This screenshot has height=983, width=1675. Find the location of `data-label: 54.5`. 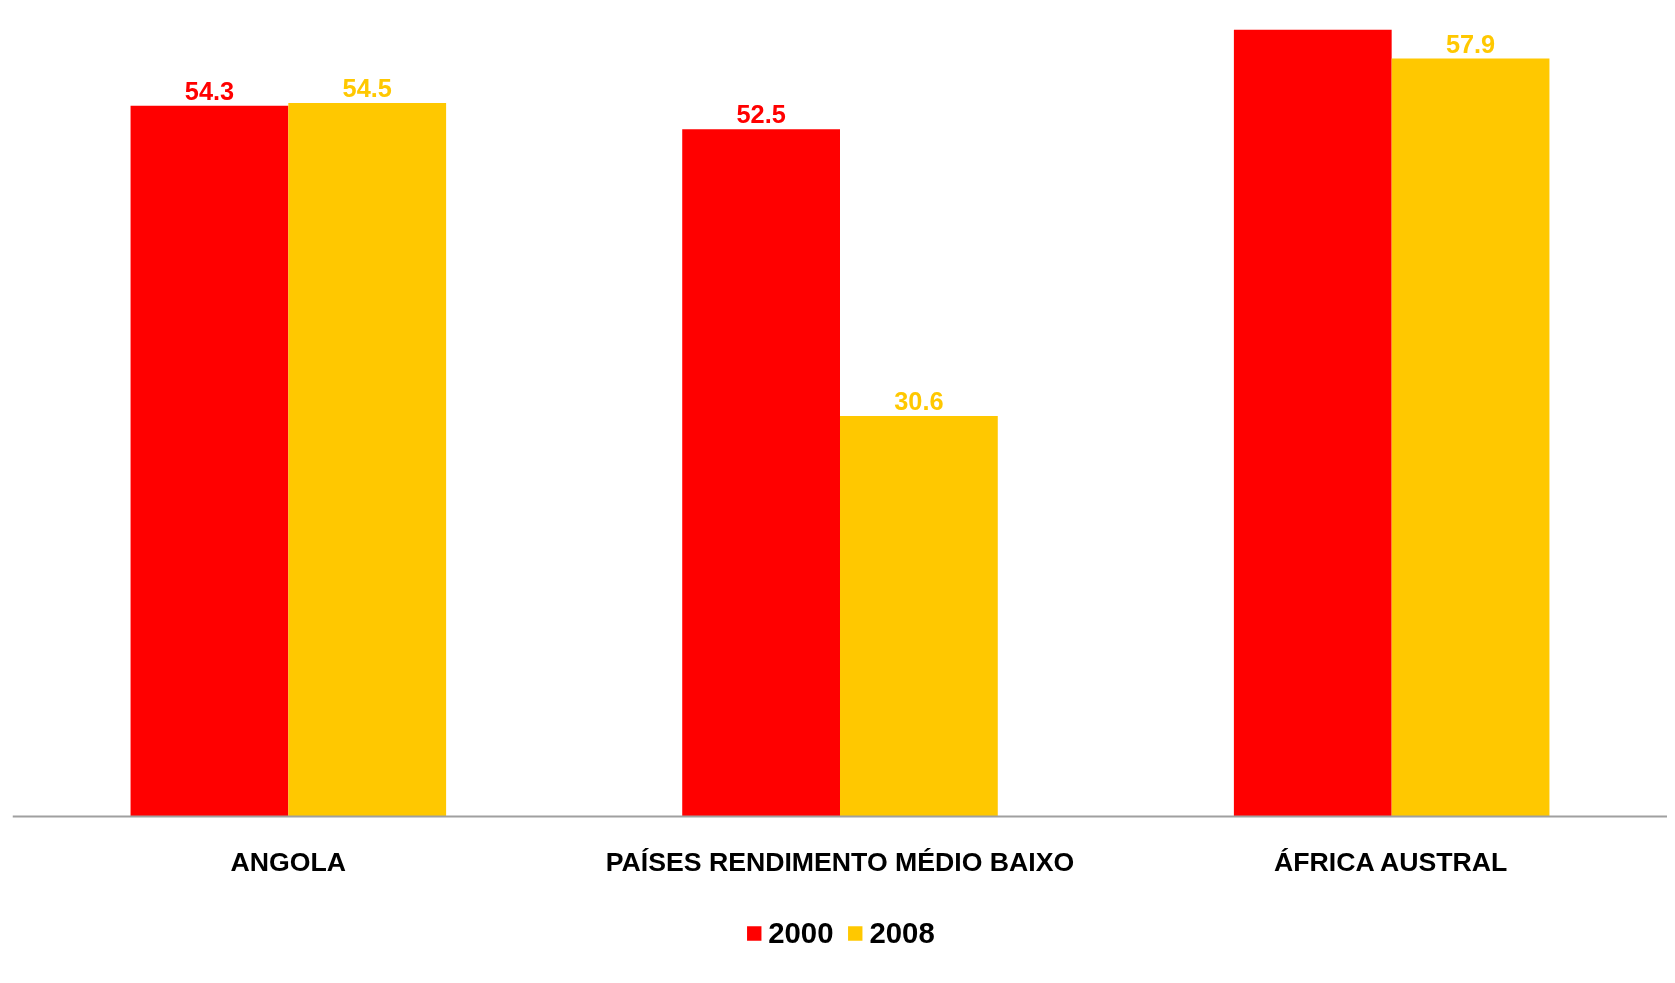

data-label: 54.5 is located at coordinates (367, 88).